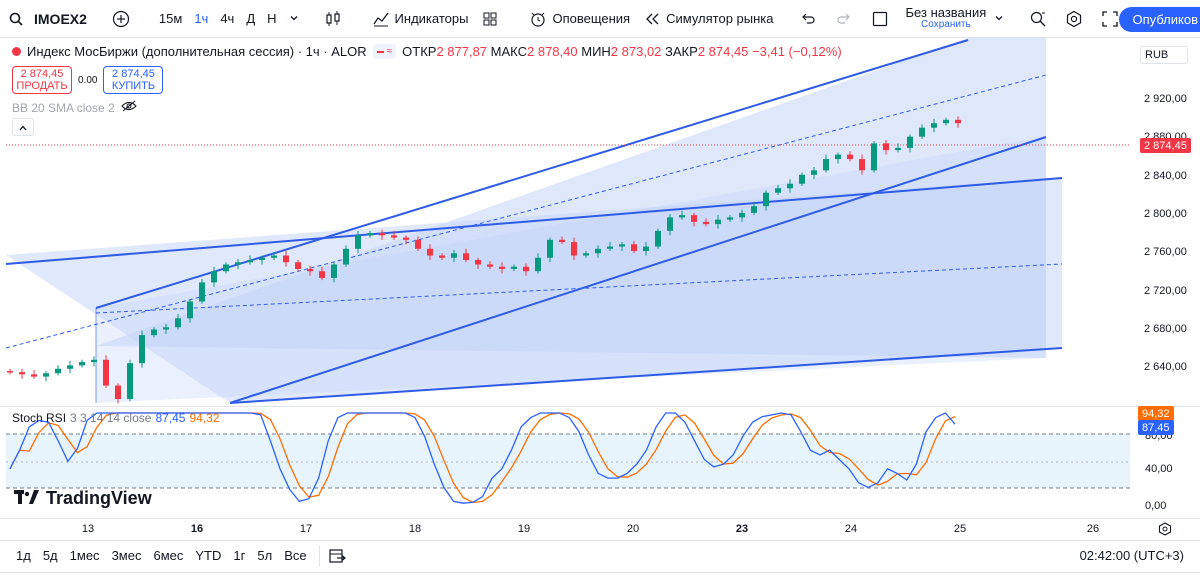 The height and width of the screenshot is (581, 1200). I want to click on eye-hidden-icon, so click(128, 107).